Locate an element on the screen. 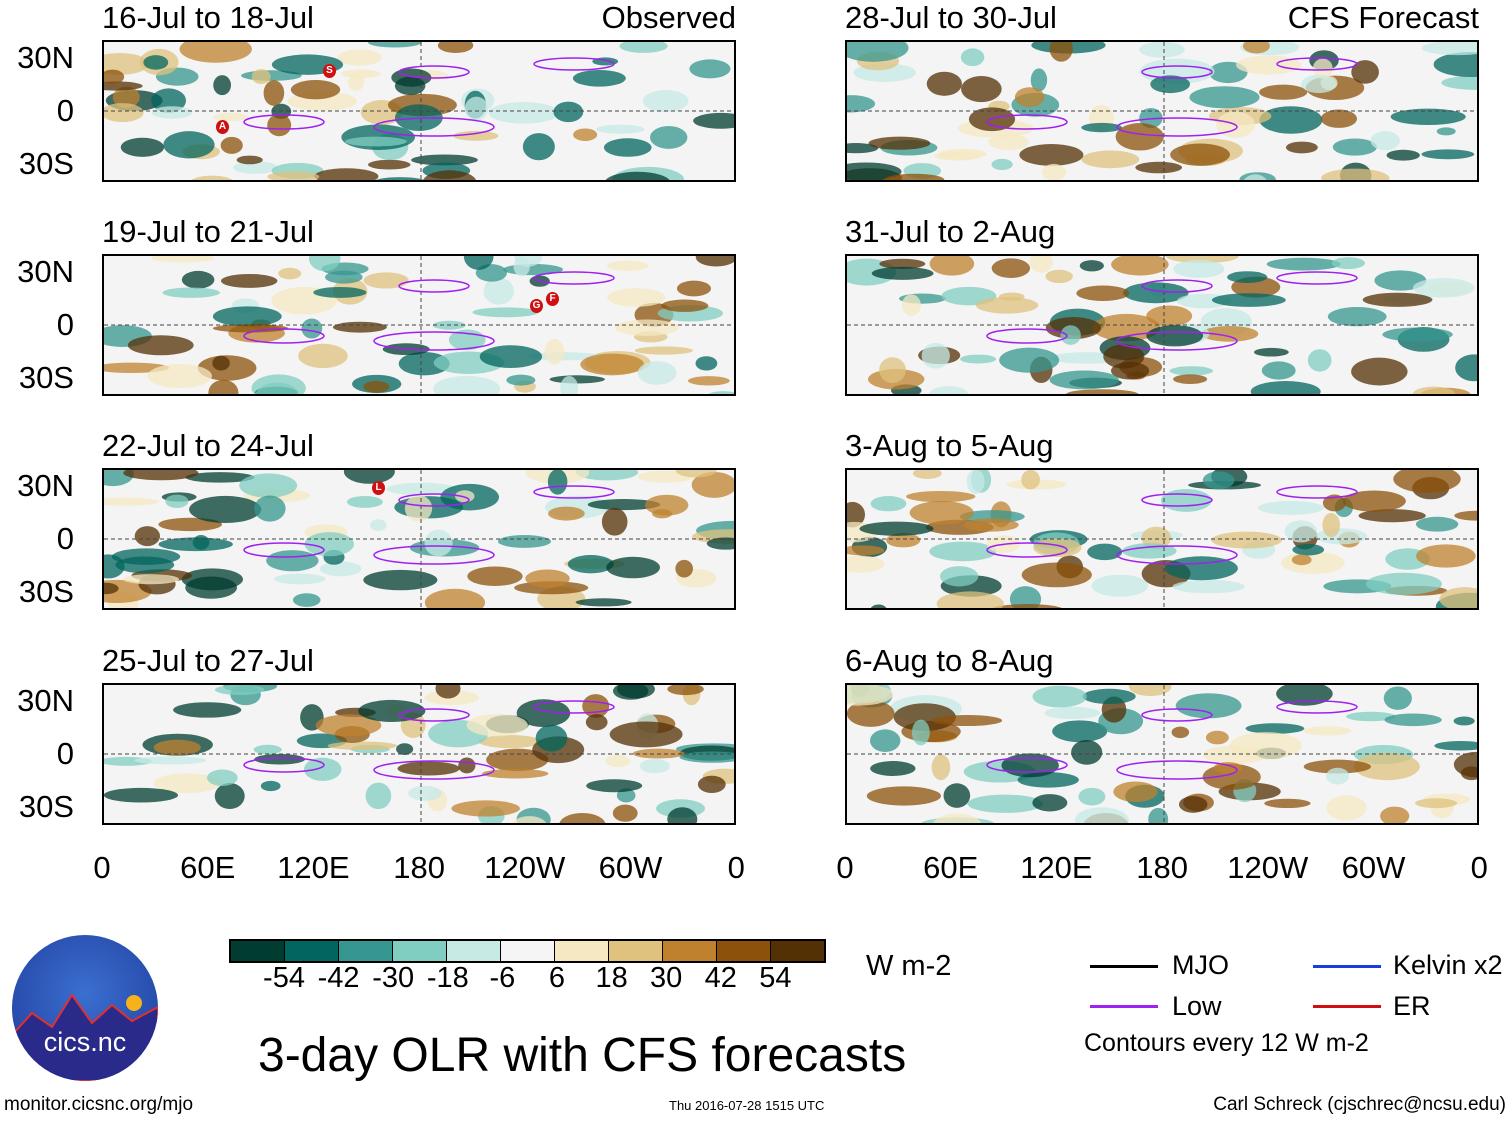 The height and width of the screenshot is (1121, 1510). lon-label: 120E is located at coordinates (1056, 867).